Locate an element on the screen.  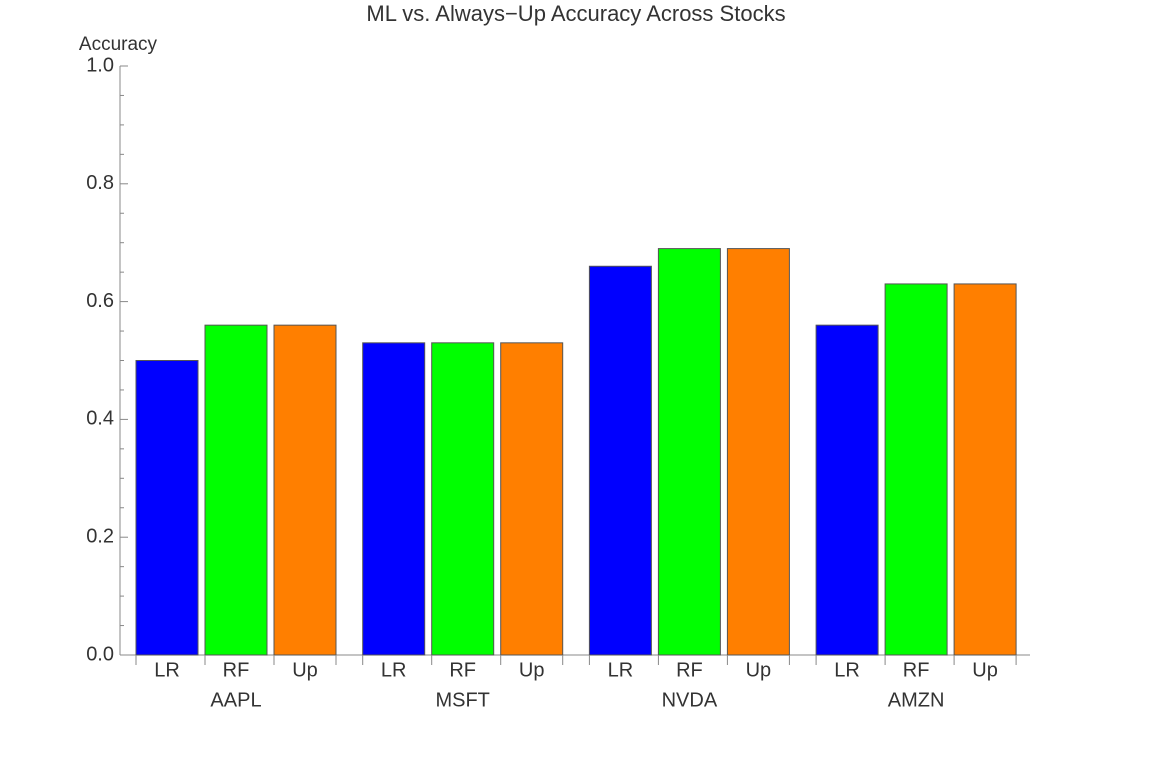
chart-title: ML vs. Always−Up Accuracy Across Stocks is located at coordinates (575, 13).